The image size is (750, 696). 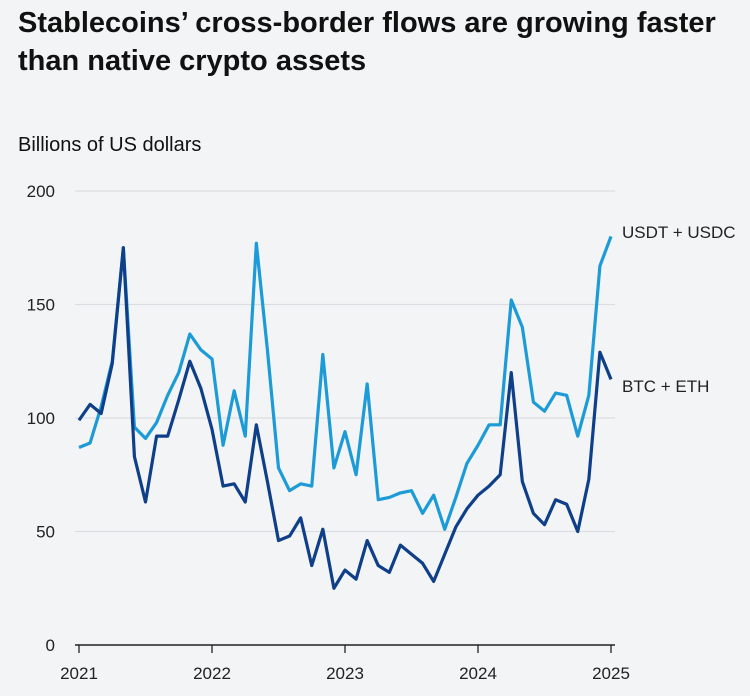 What do you see at coordinates (41, 418) in the screenshot?
I see `y-tick-label: 100` at bounding box center [41, 418].